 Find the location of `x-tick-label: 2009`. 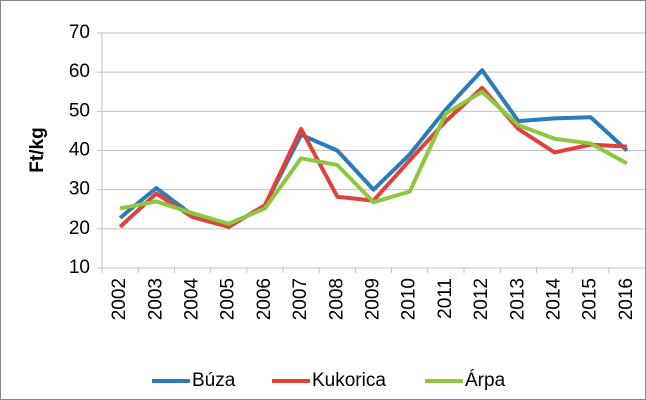

x-tick-label: 2009 is located at coordinates (373, 299).